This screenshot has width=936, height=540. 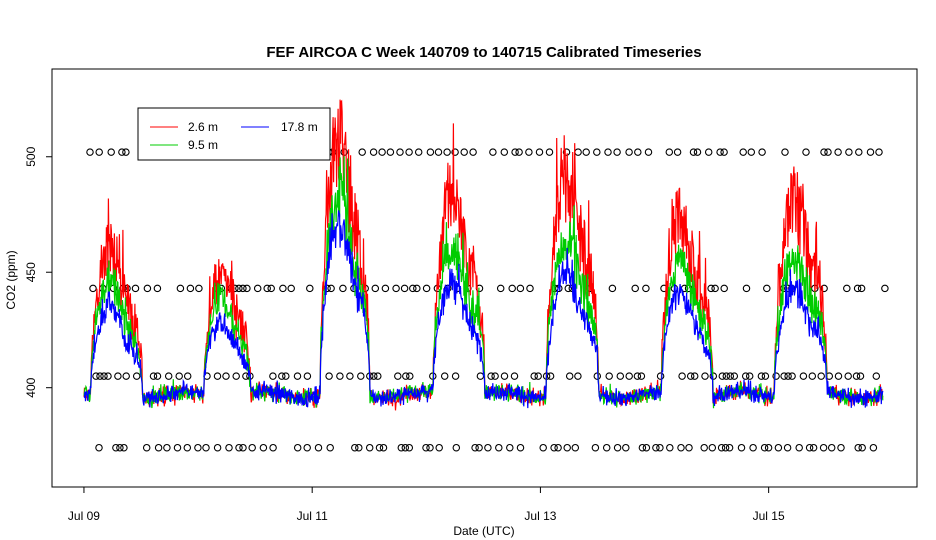 I want to click on x-axis: Jul 09 Jul 11 Jul 13 Jul 15, so click(x=426, y=505).